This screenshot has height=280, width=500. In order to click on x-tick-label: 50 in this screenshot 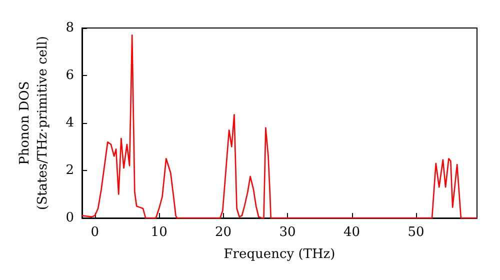, I will do `click(416, 232)`.